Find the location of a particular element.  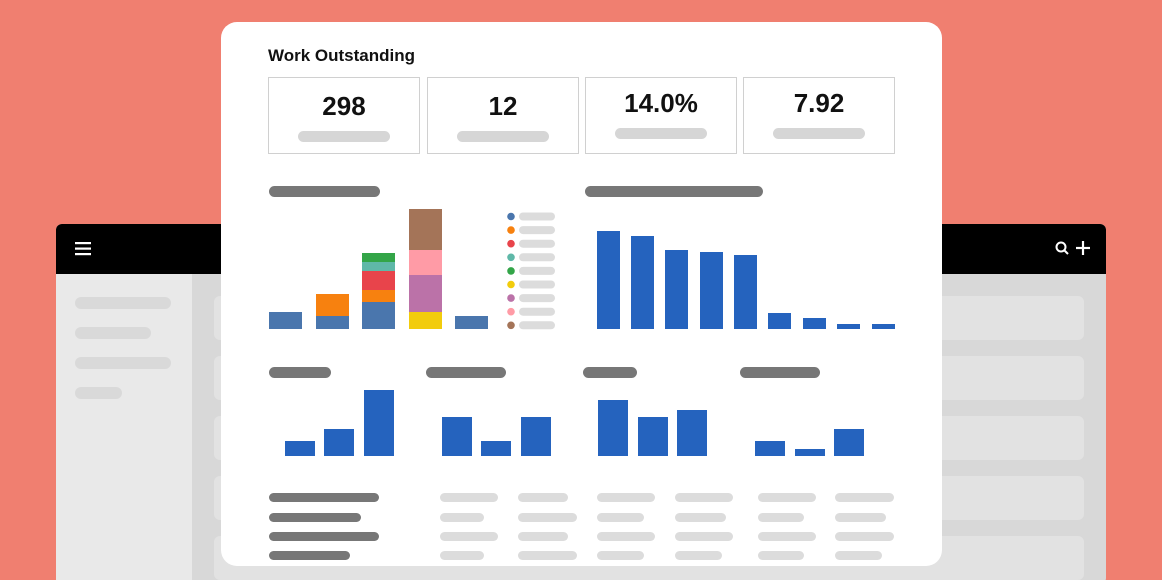

search-icon is located at coordinates (1062, 248).